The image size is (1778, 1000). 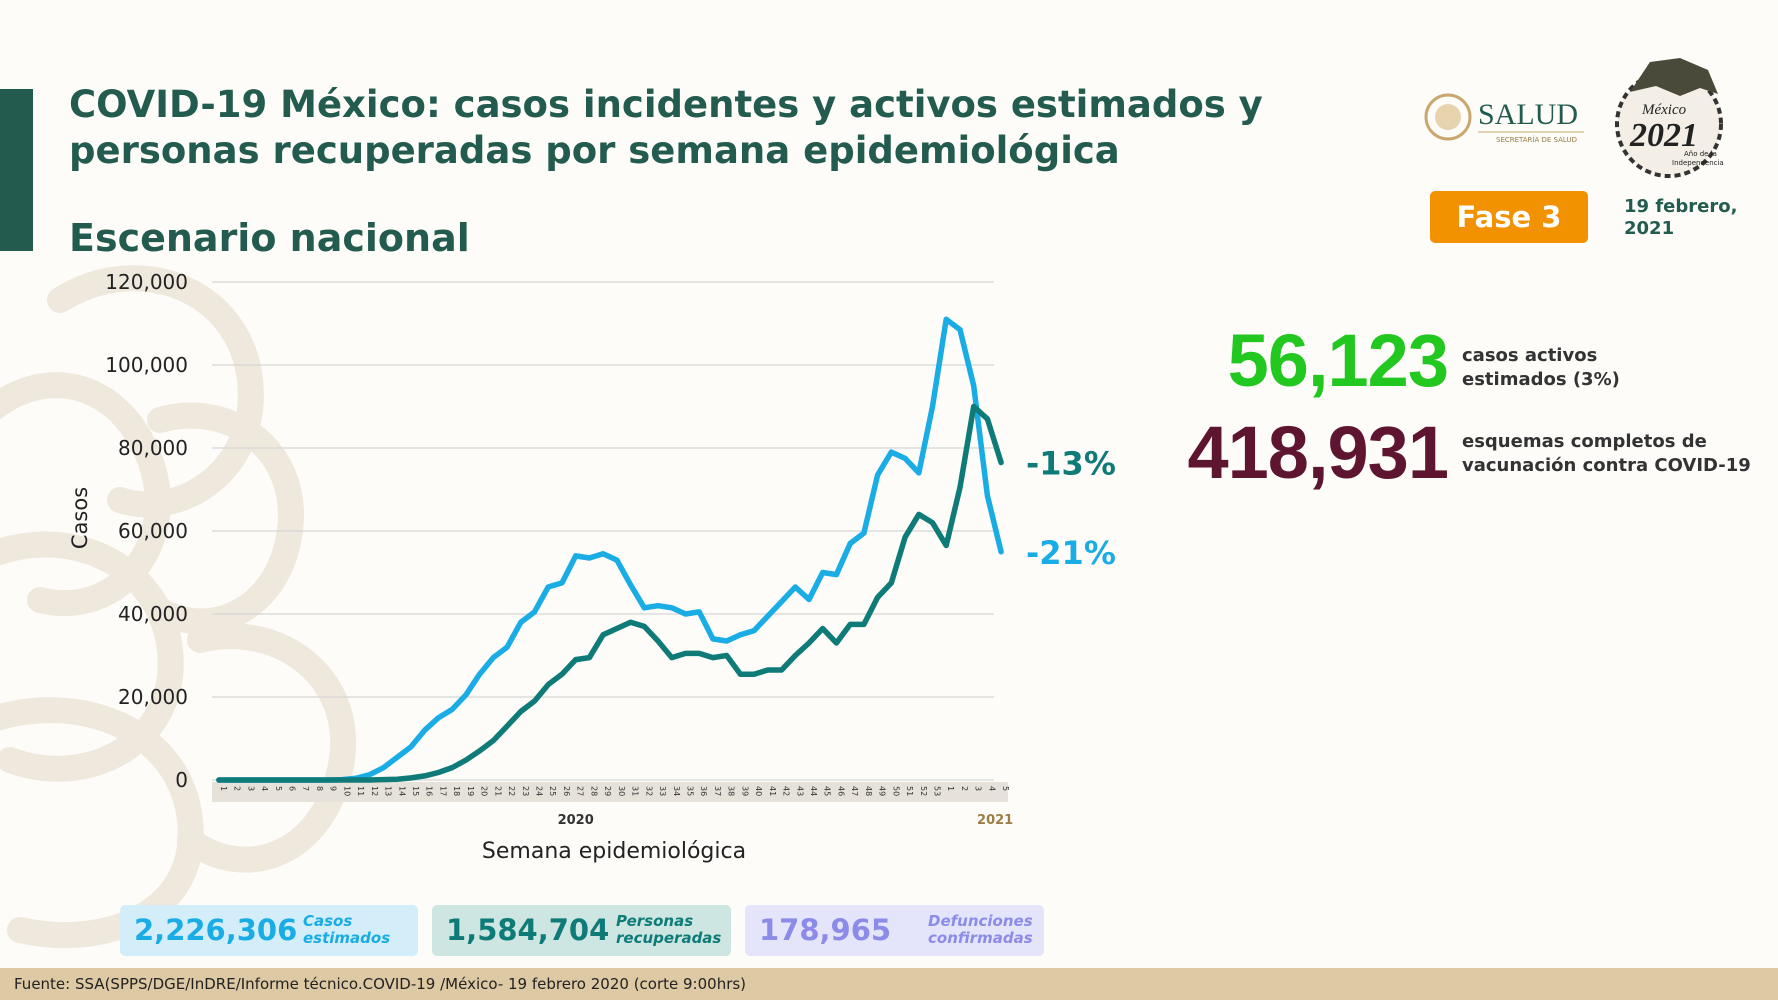 What do you see at coordinates (153, 448) in the screenshot?
I see `y-tick-label: 80,000` at bounding box center [153, 448].